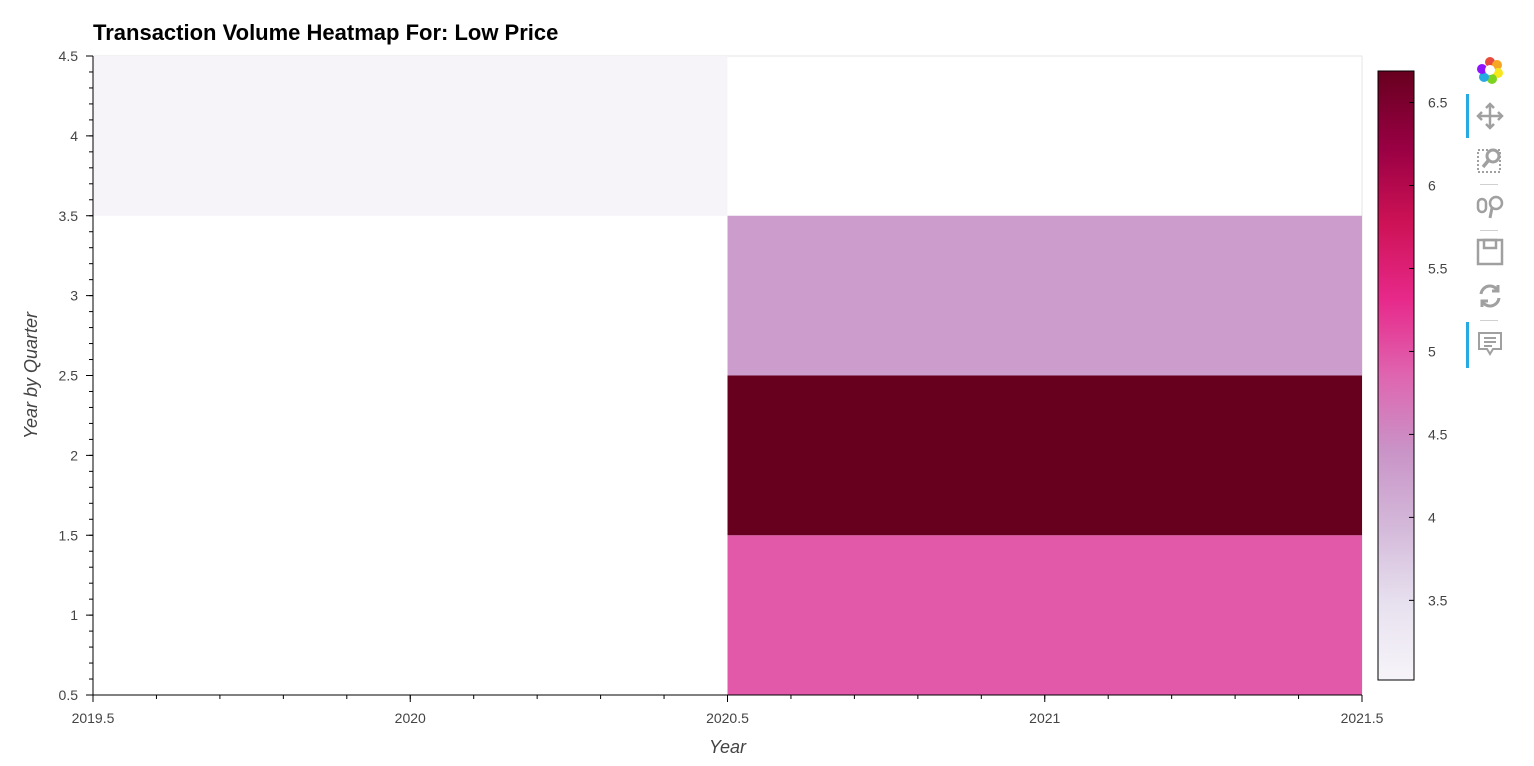 This screenshot has width=1534, height=766. Describe the element at coordinates (69, 535) in the screenshot. I see `y-tick-label: 1.5` at that location.